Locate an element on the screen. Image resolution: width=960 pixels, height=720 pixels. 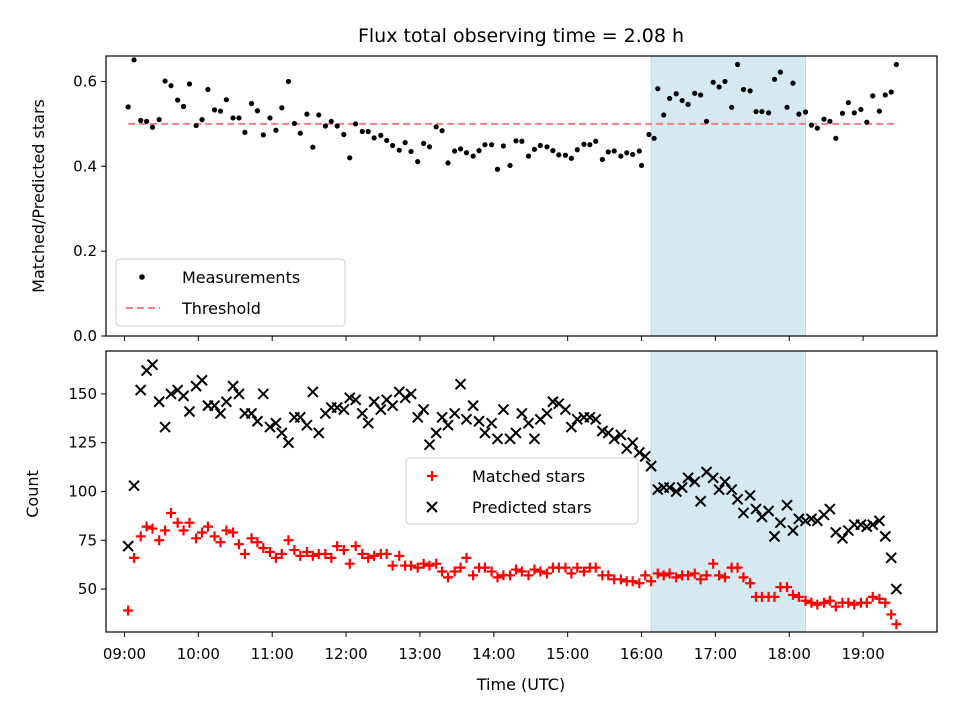
x-axis-label: Time (UTC) is located at coordinates (520, 684).